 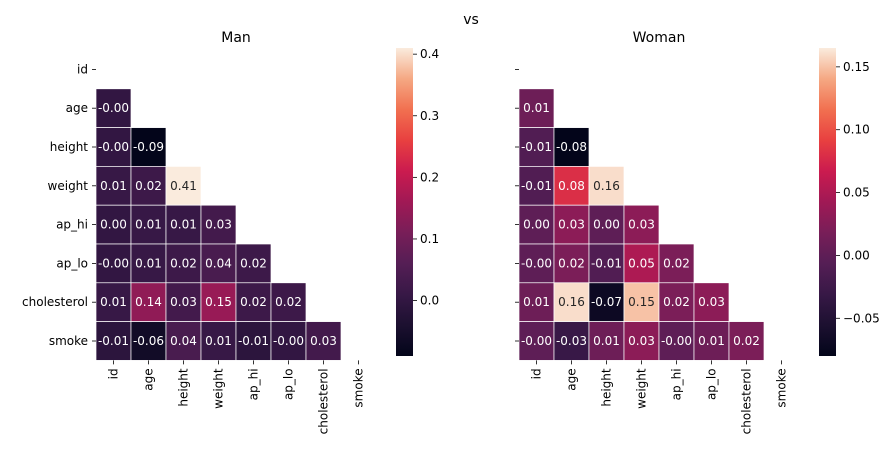 What do you see at coordinates (68, 341) in the screenshot?
I see `y-tick-label: smoke` at bounding box center [68, 341].